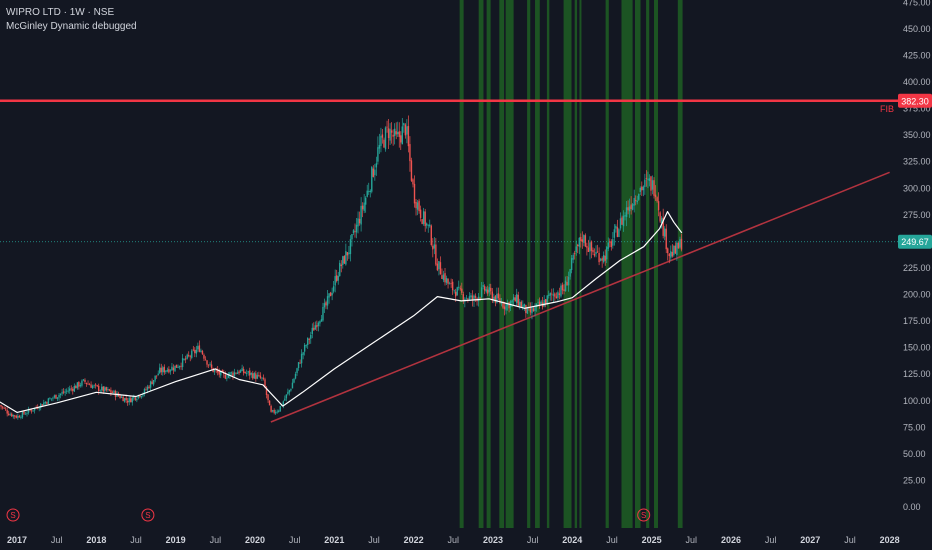 The height and width of the screenshot is (550, 932). I want to click on x-tick-label: 2023, so click(493, 540).